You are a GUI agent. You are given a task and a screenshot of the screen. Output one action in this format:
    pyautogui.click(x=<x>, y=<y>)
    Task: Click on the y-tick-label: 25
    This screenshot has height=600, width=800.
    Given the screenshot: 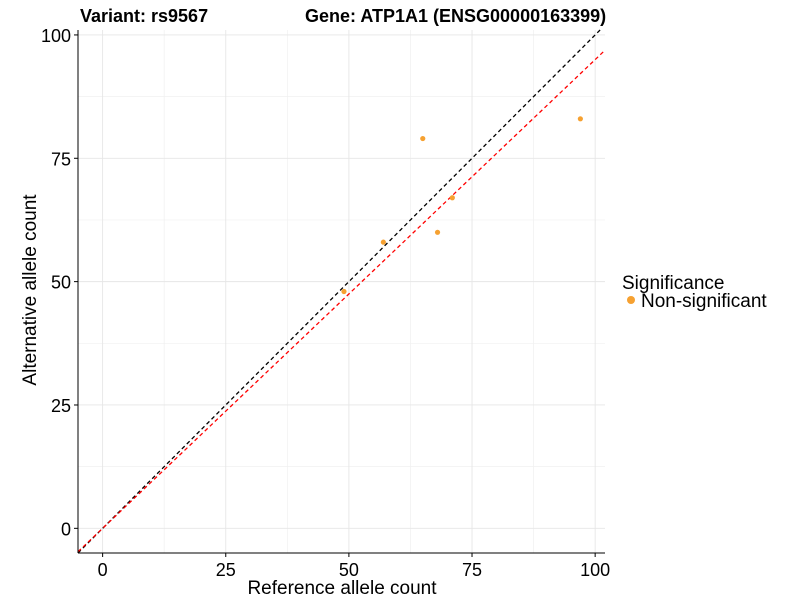 What is the action you would take?
    pyautogui.click(x=61, y=406)
    